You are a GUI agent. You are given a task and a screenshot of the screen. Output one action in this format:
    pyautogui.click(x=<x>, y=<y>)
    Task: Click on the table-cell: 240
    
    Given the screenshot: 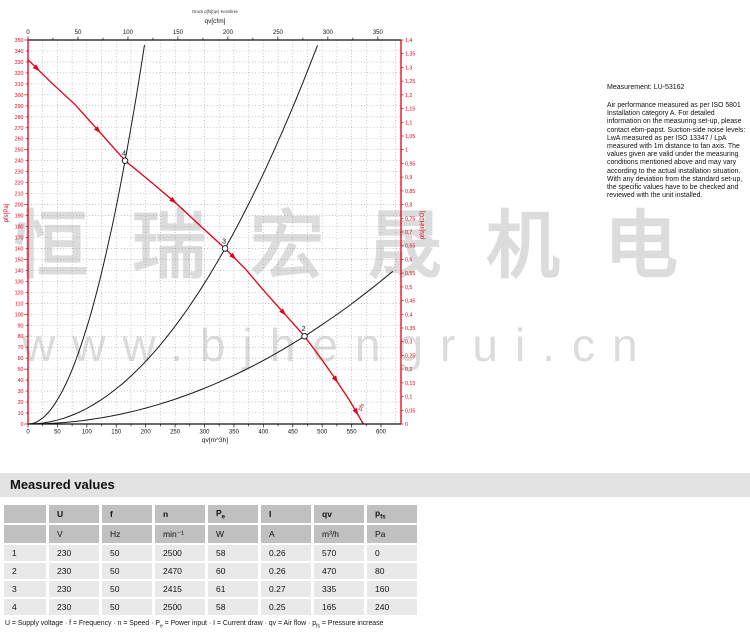 What is the action you would take?
    pyautogui.click(x=392, y=607)
    